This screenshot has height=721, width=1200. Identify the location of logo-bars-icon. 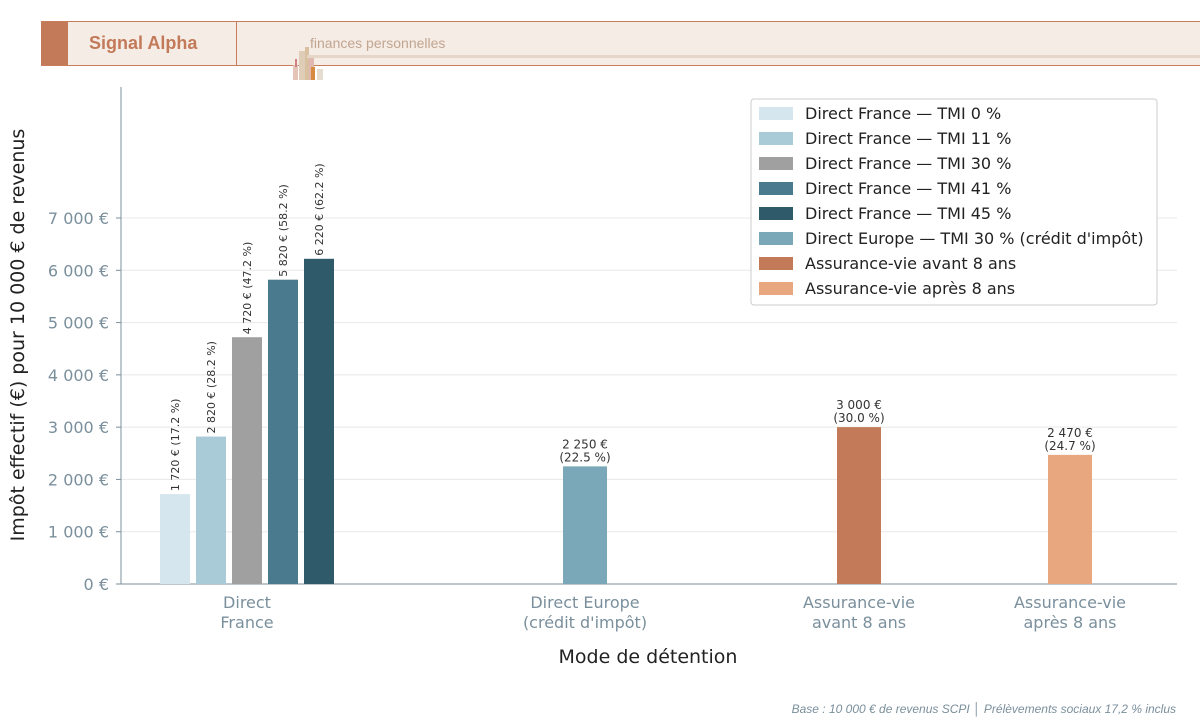
(308, 63).